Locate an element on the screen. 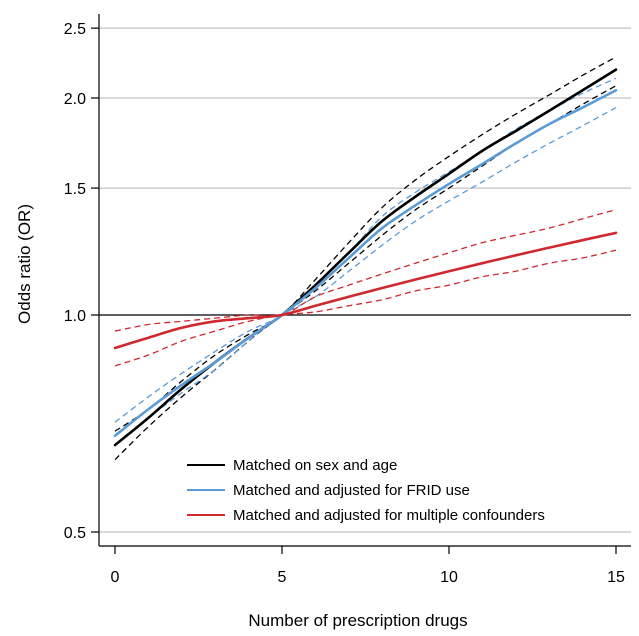  legend-label-0: Matched on sex and age is located at coordinates (315, 465).